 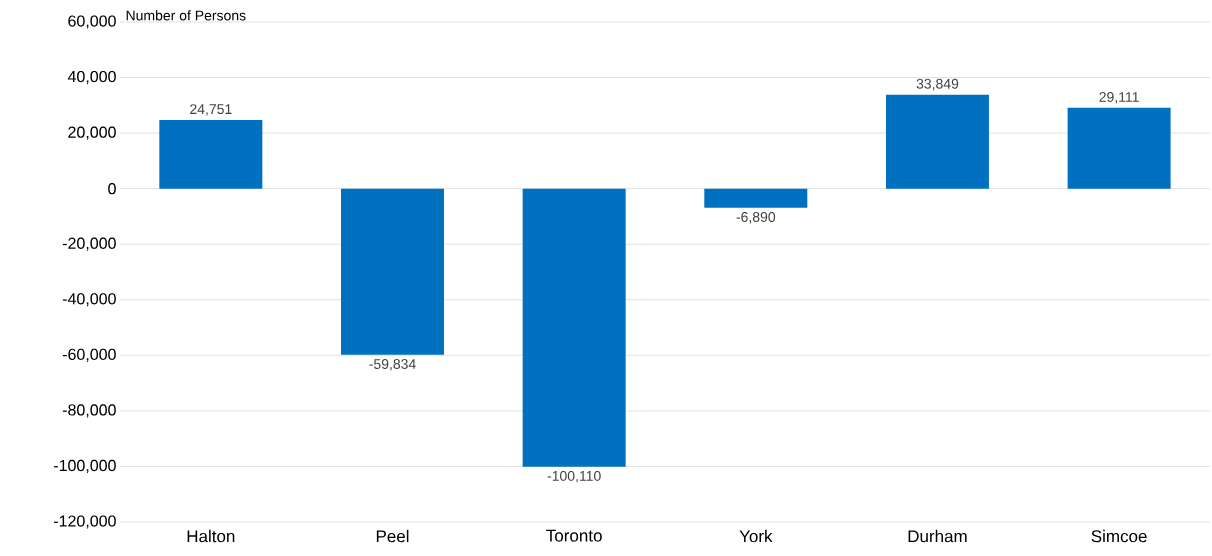 What do you see at coordinates (112, 189) in the screenshot?
I see `y-tick-label: 0` at bounding box center [112, 189].